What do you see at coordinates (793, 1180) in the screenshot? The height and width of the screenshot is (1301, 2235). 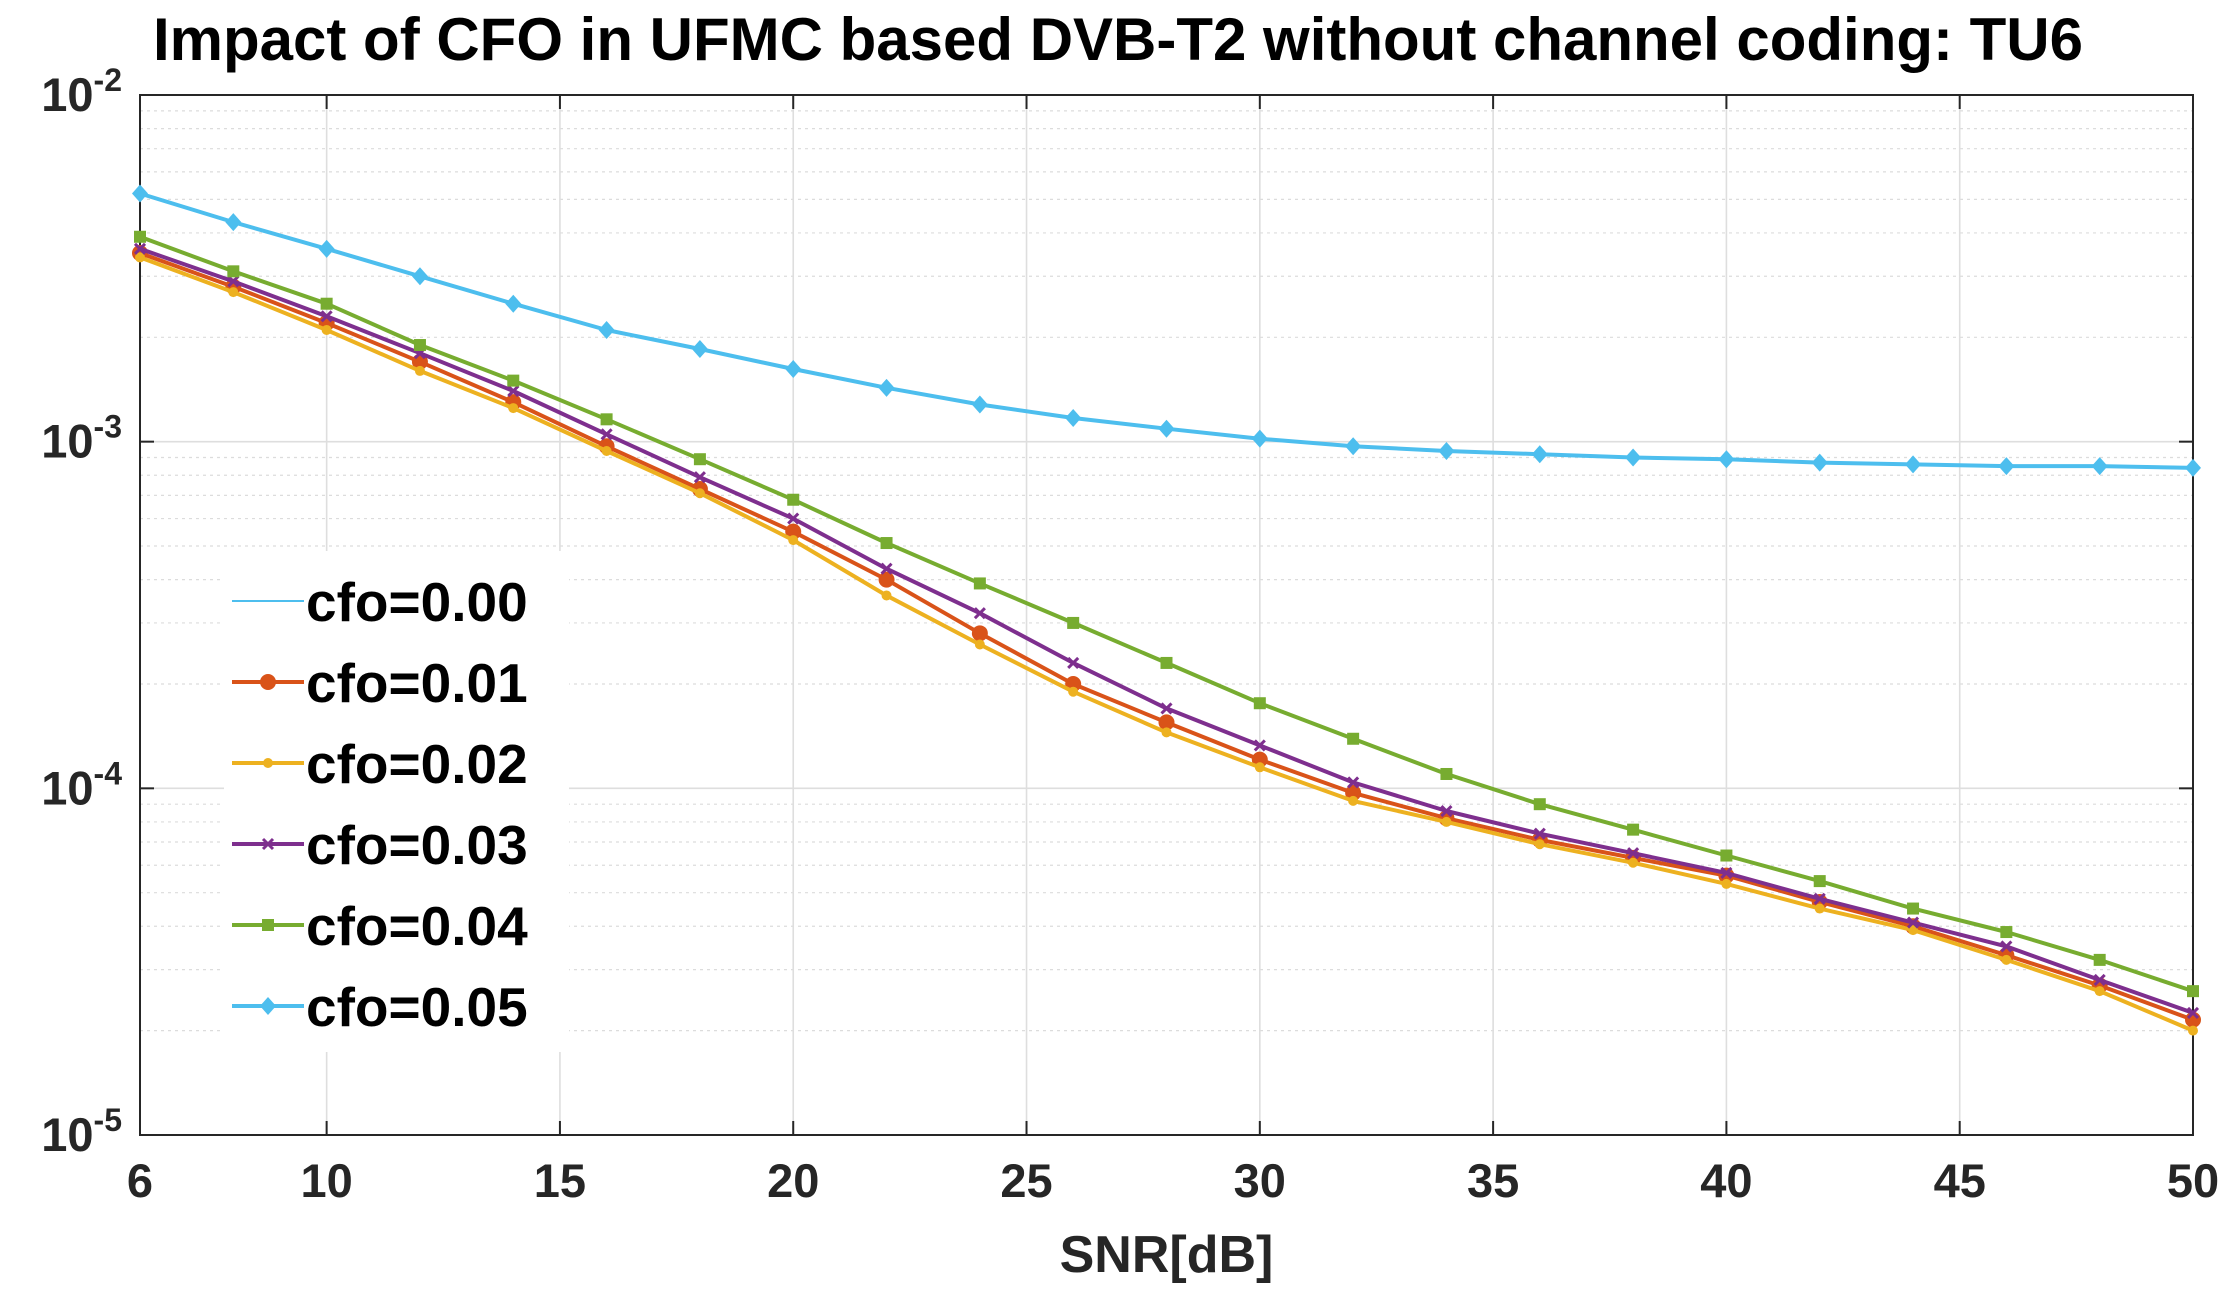 I see `x-tick-label: 20` at bounding box center [793, 1180].